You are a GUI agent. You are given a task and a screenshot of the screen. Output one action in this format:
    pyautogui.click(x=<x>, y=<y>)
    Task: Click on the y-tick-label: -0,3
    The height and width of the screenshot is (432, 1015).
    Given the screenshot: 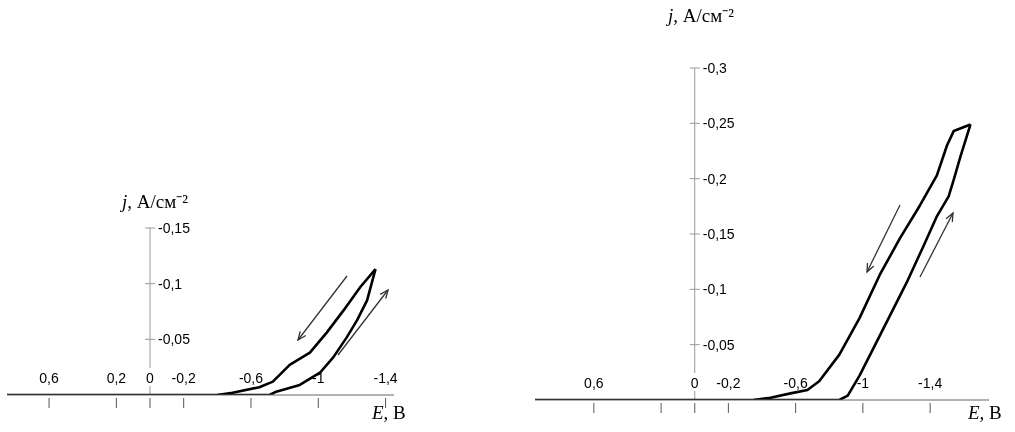 What is the action you would take?
    pyautogui.click(x=715, y=68)
    